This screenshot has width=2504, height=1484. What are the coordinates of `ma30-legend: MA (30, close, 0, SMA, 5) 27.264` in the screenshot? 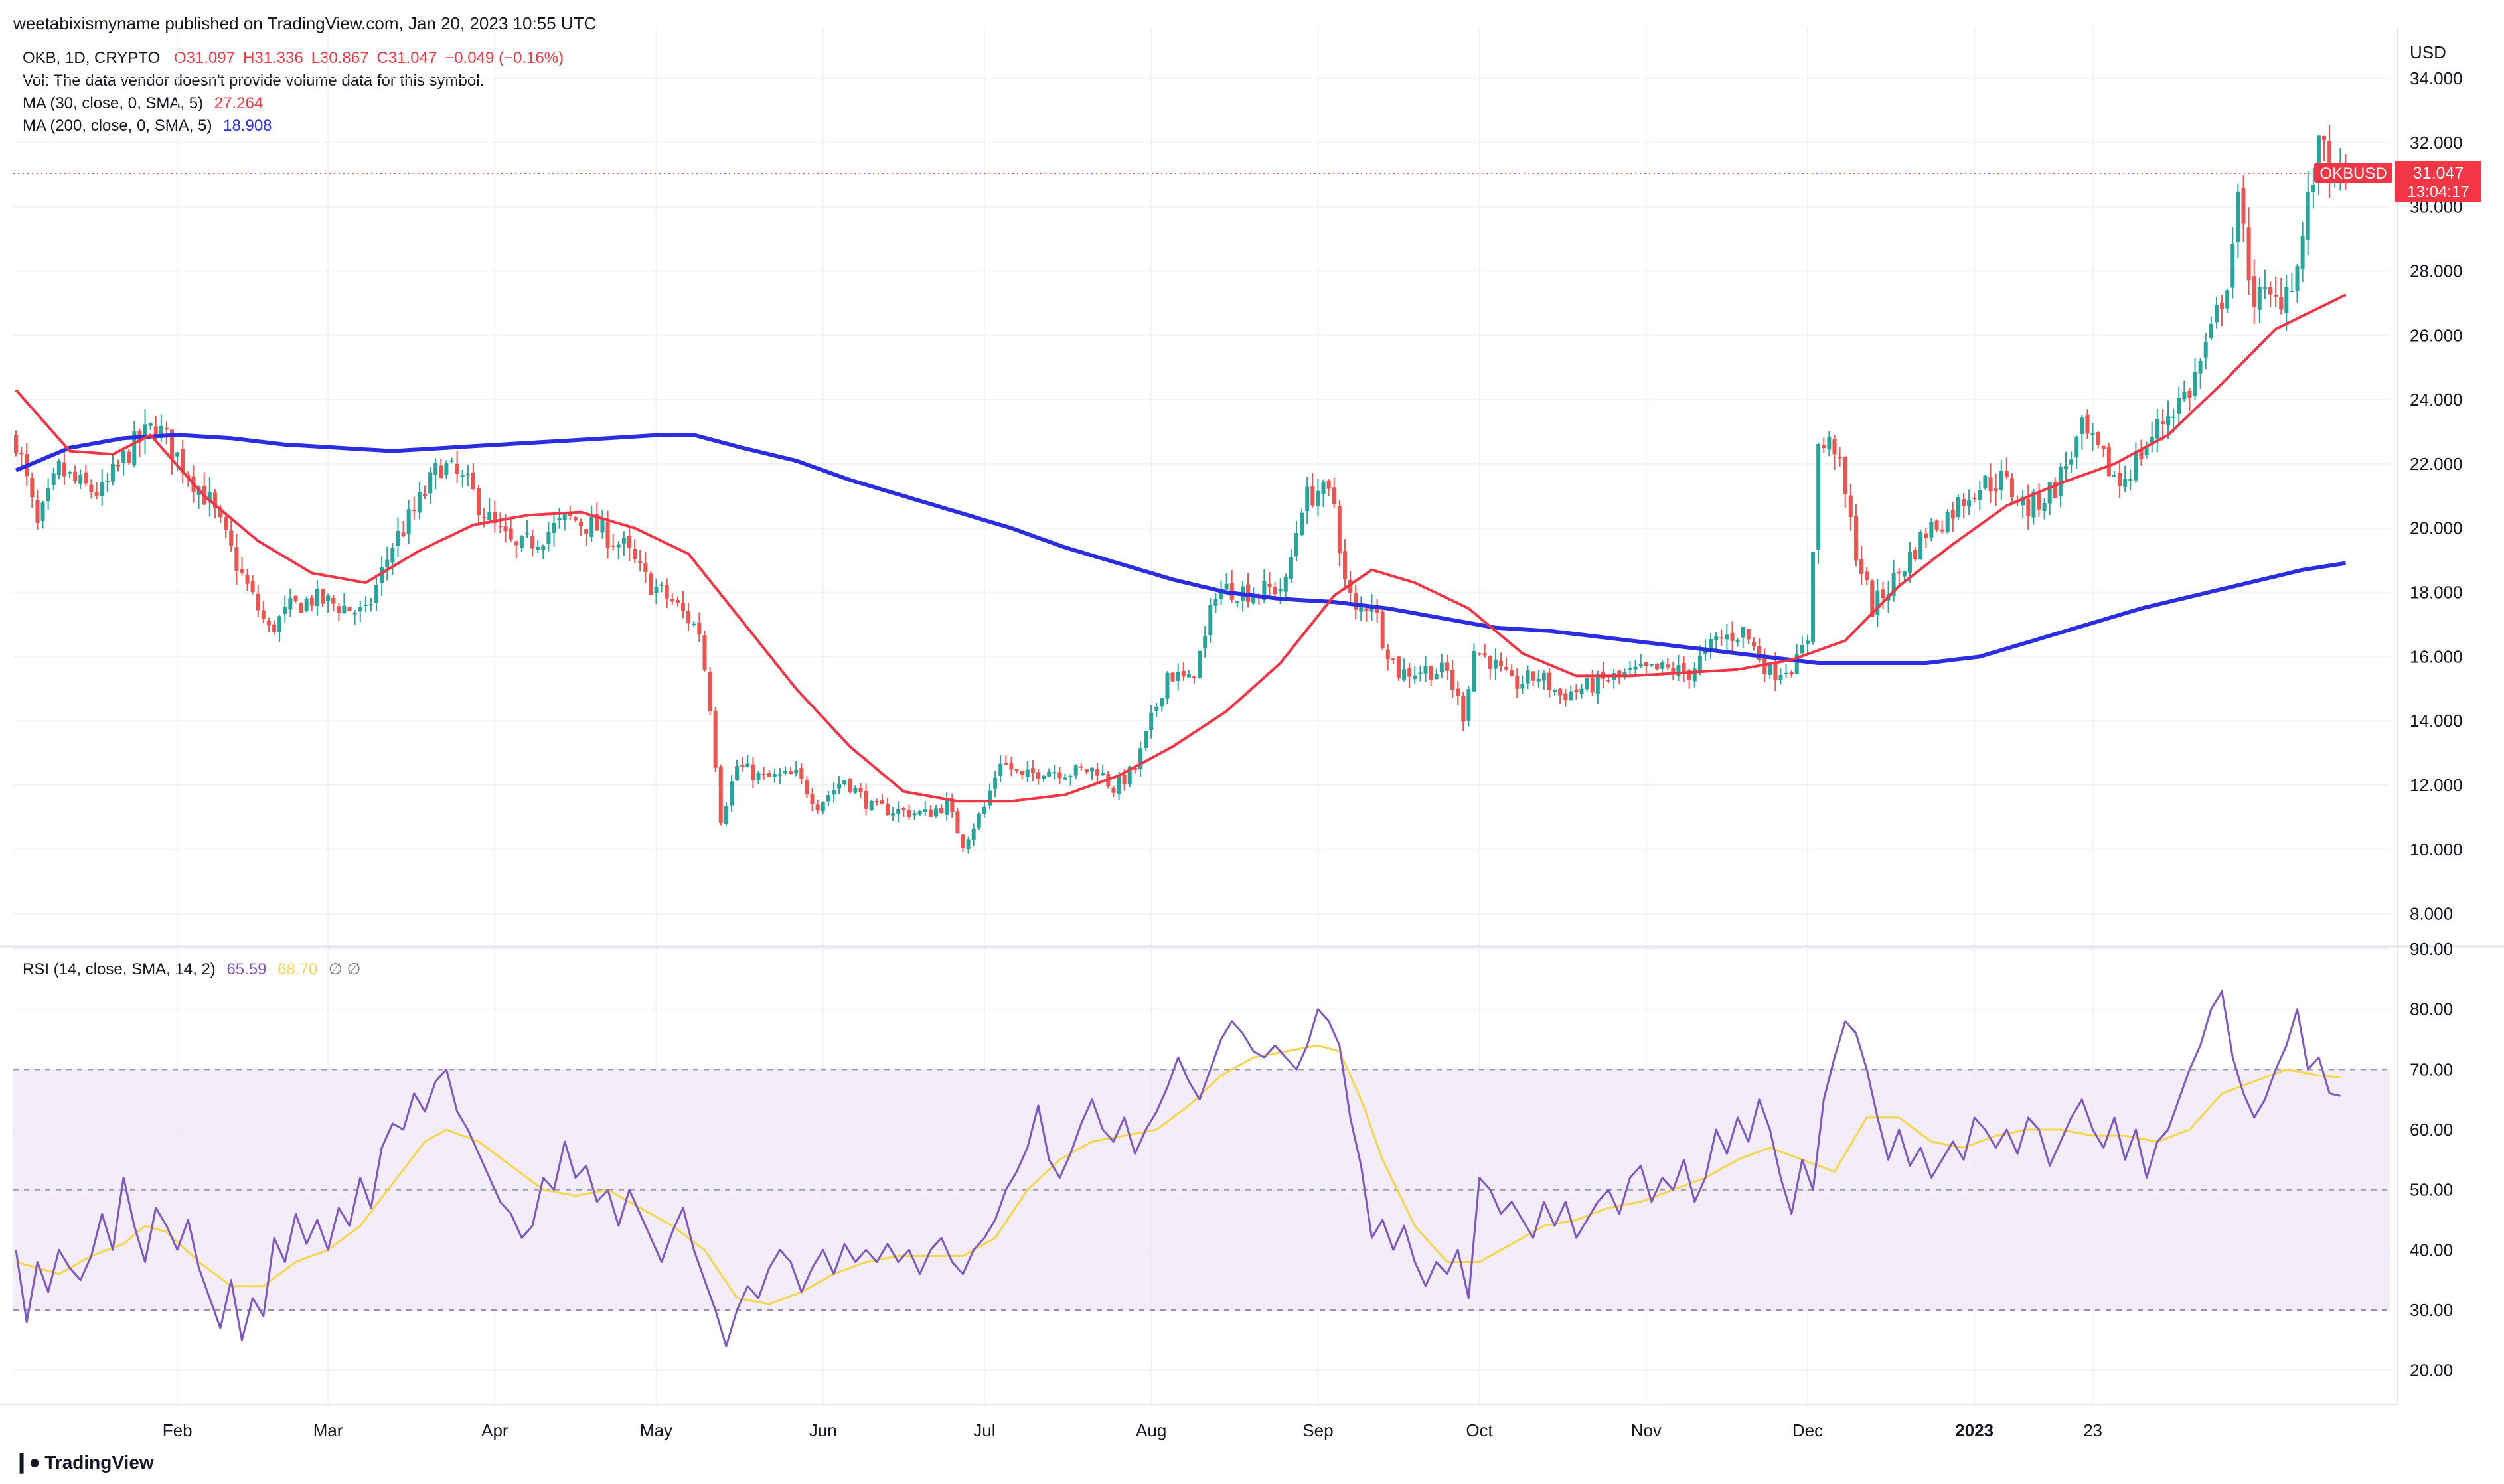 It's located at (143, 103).